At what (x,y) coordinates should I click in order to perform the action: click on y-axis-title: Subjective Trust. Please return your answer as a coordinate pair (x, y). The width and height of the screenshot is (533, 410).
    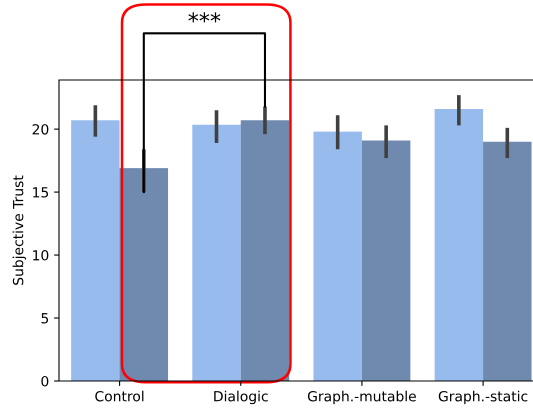
    Looking at the image, I should click on (19, 230).